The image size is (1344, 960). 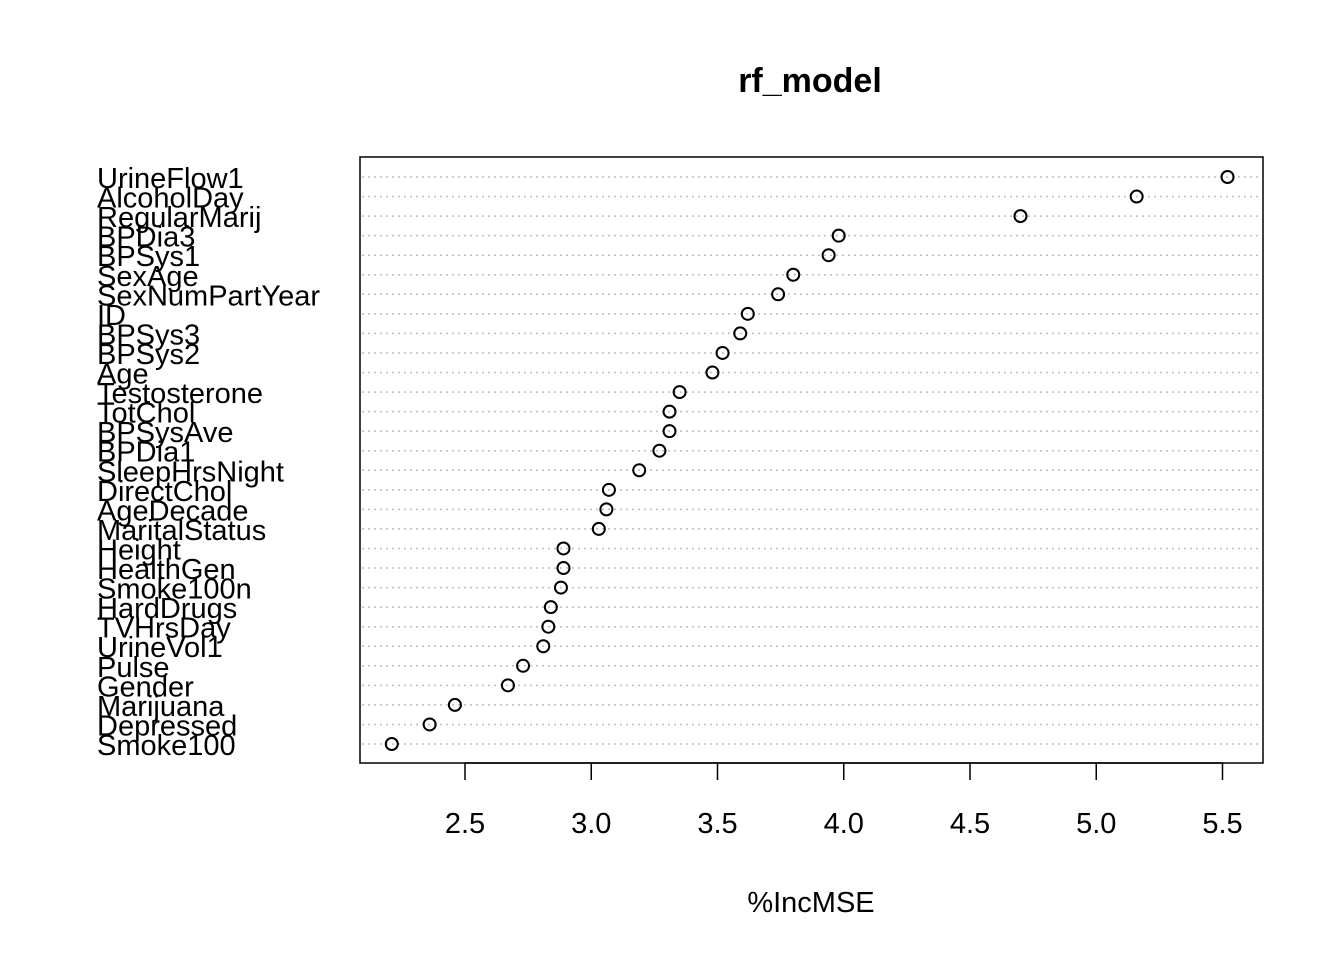 What do you see at coordinates (148, 335) in the screenshot?
I see `variable-label: BPSys3` at bounding box center [148, 335].